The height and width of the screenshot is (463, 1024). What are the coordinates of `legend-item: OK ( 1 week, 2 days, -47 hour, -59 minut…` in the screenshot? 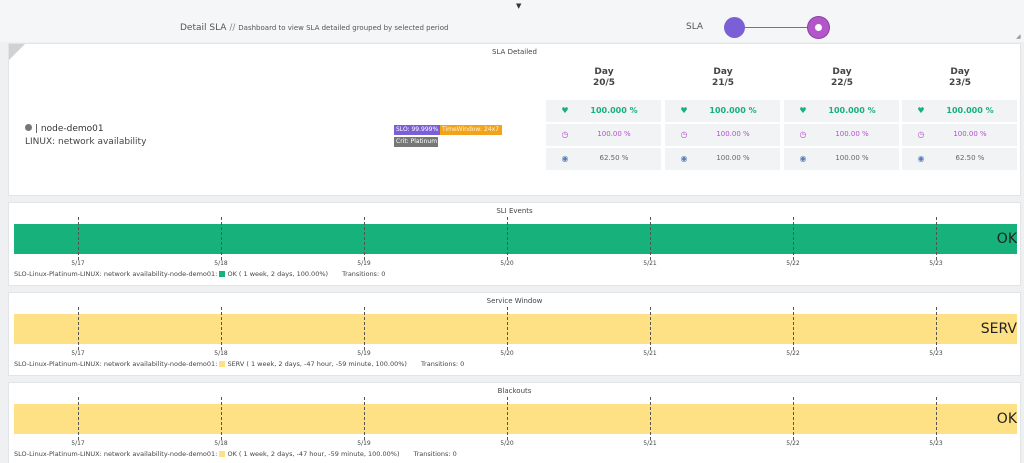 It's located at (313, 454).